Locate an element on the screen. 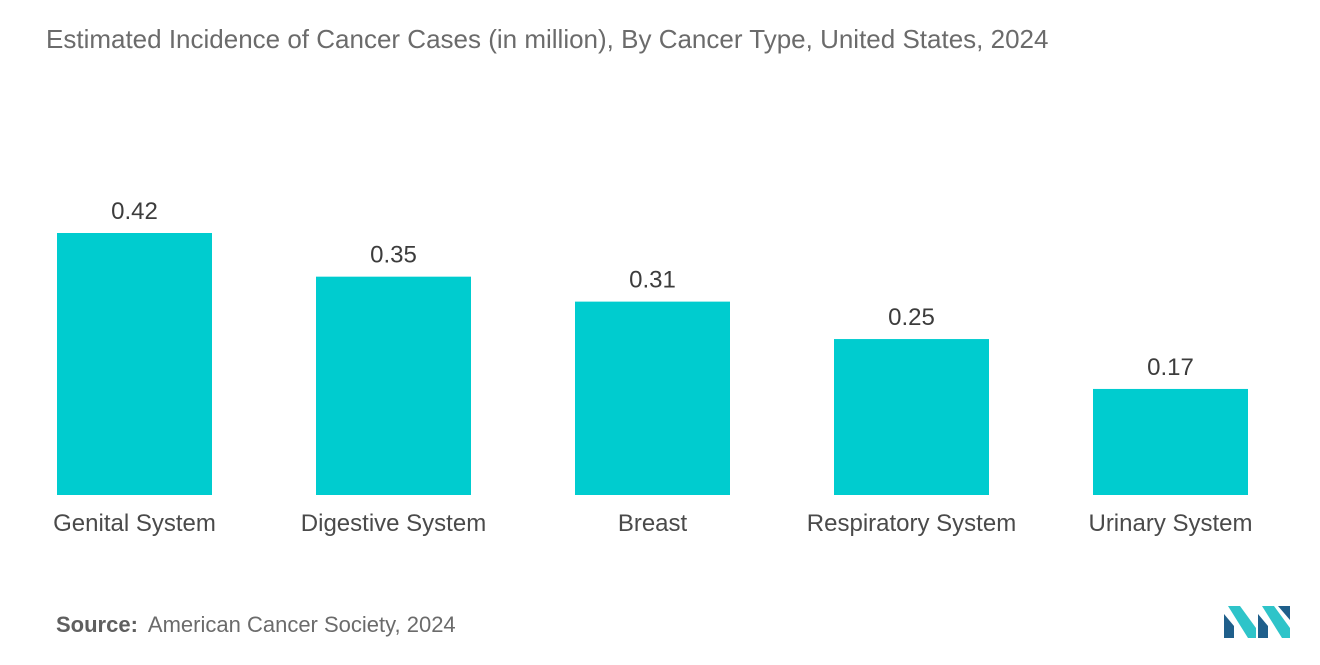  bar-urinary-system is located at coordinates (1170, 441).